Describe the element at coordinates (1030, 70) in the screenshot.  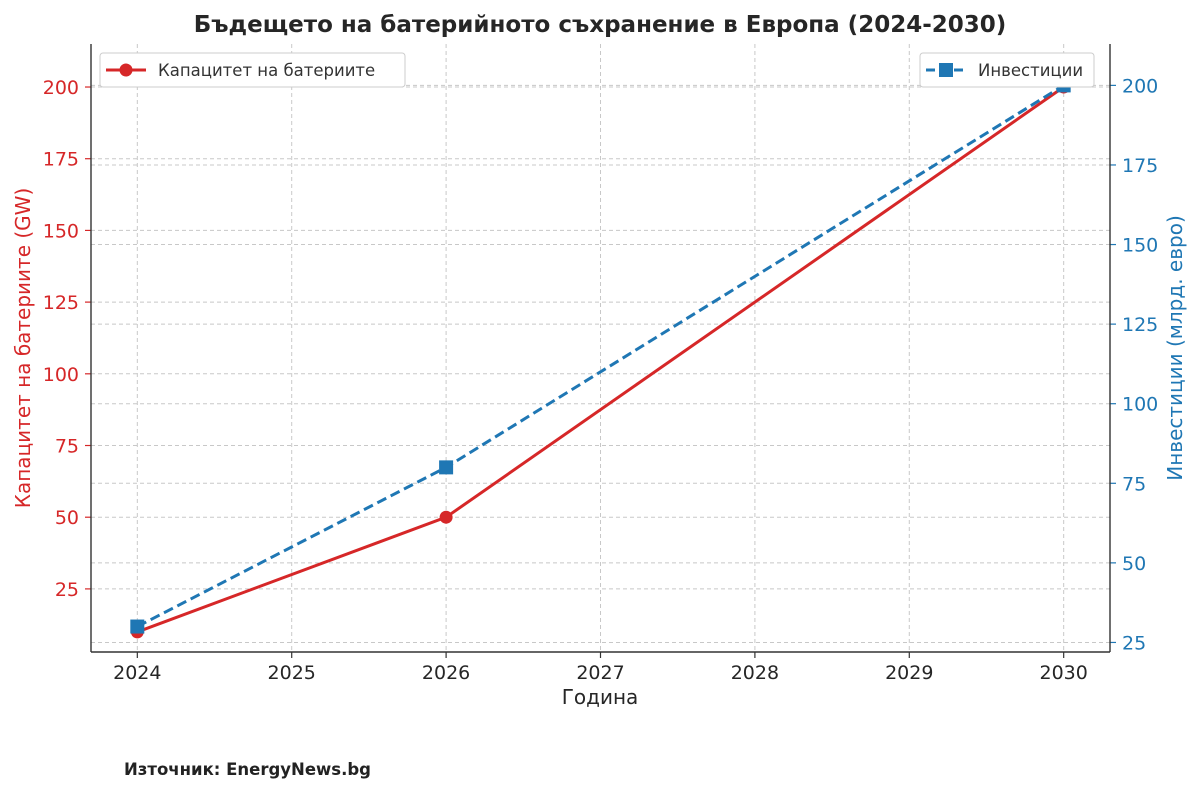
I see `legend-right-label: Инвестиции` at that location.